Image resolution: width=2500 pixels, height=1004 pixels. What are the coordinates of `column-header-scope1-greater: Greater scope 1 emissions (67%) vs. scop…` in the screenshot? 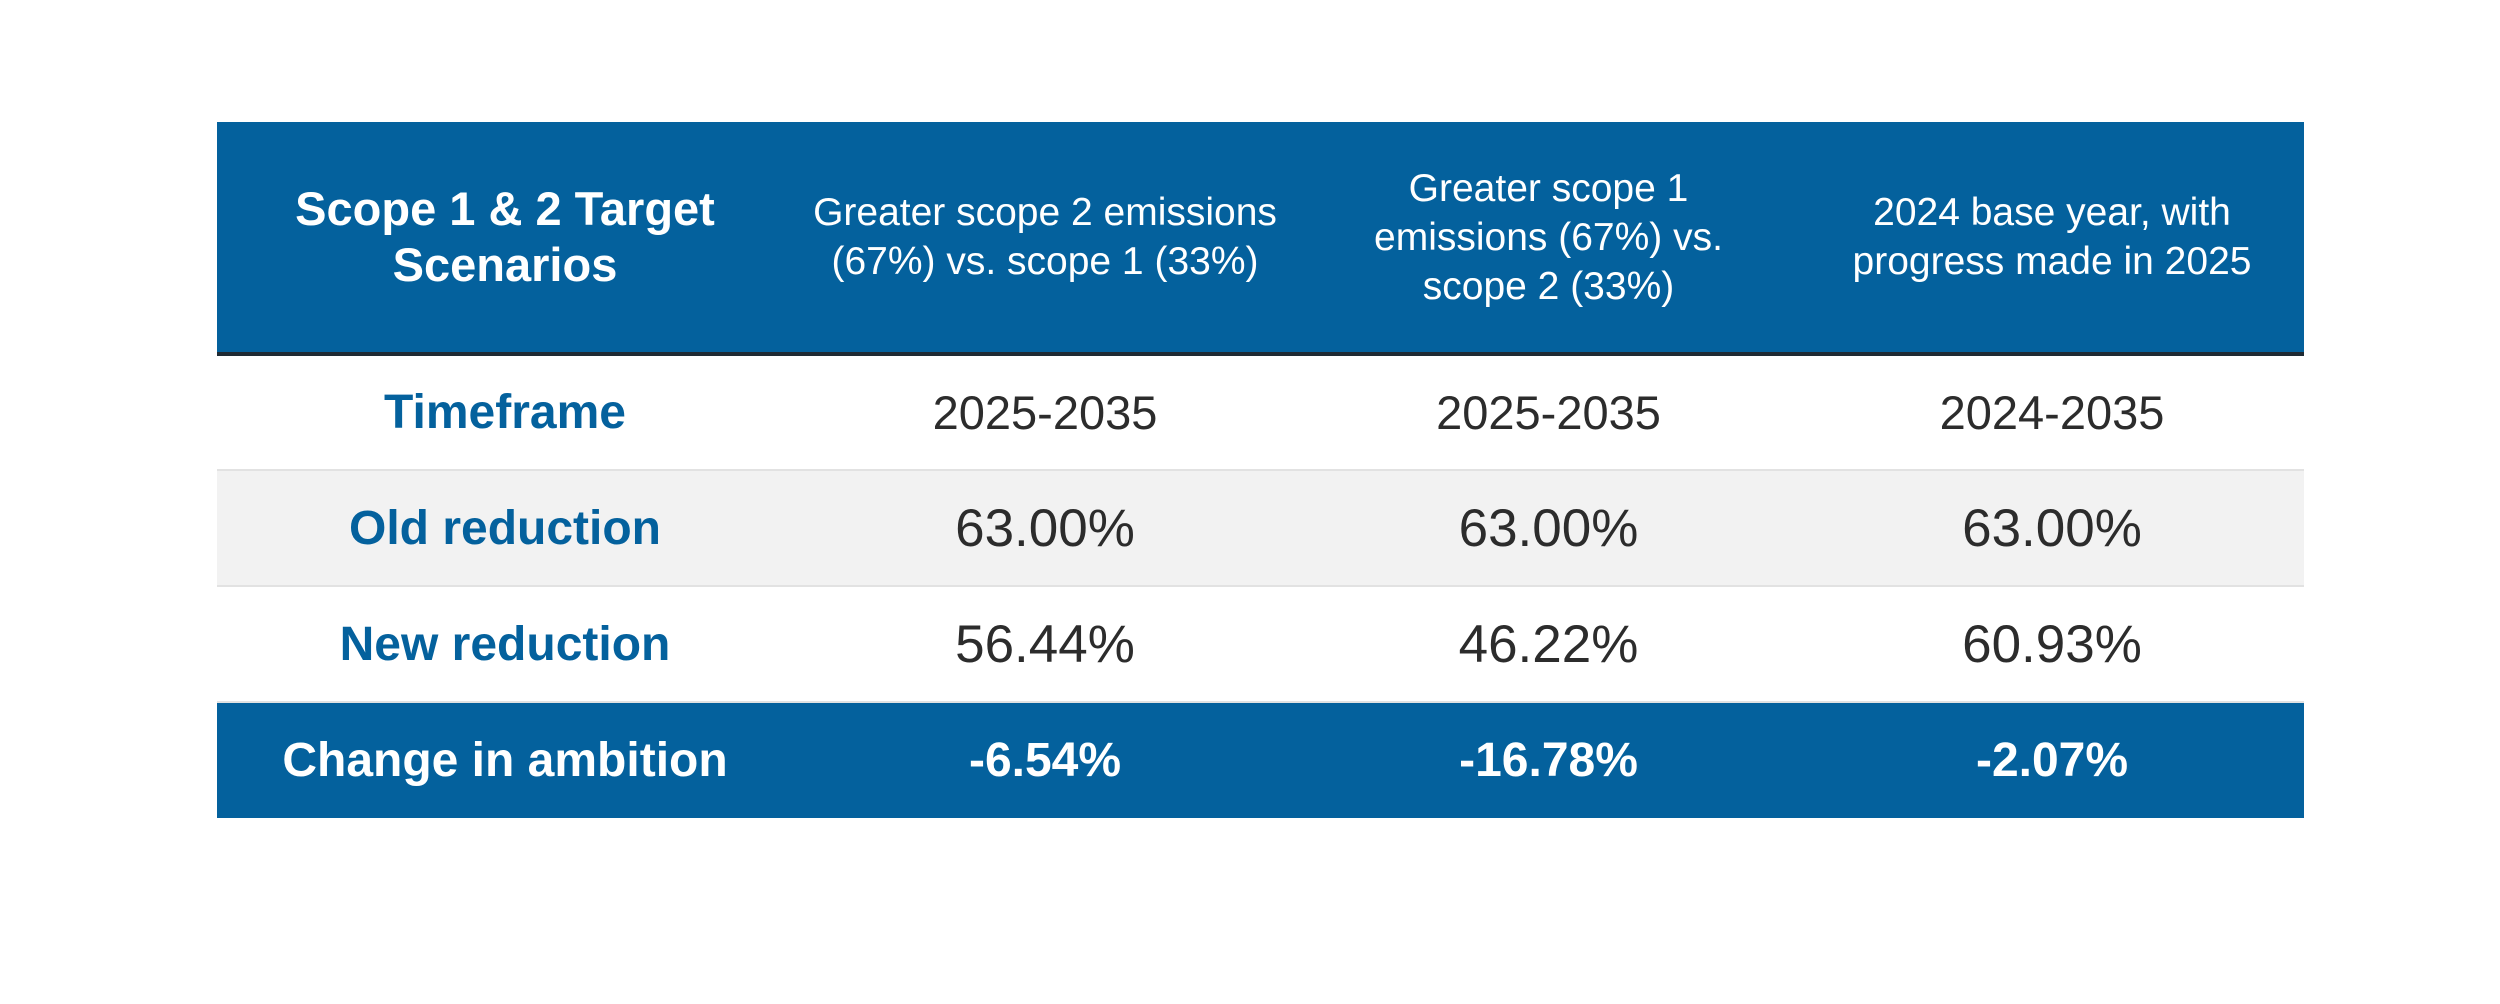 It's located at (1548, 237).